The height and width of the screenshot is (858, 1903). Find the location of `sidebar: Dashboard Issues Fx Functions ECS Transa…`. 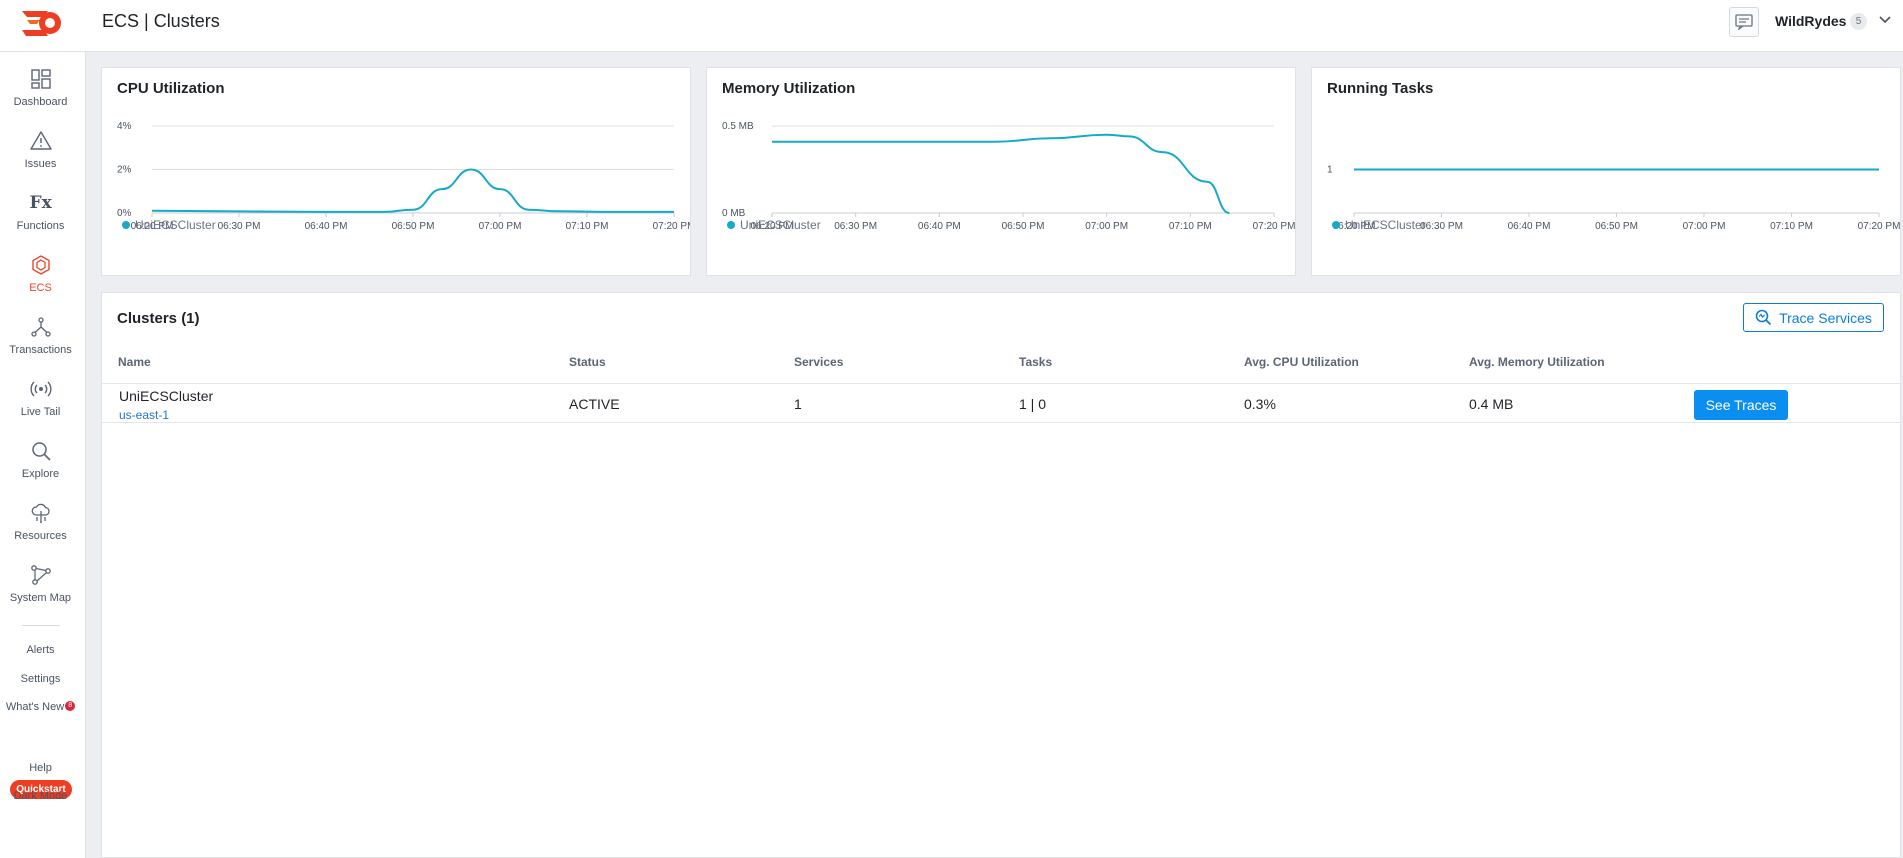

sidebar: Dashboard Issues Fx Functions ECS Transa… is located at coordinates (43, 455).